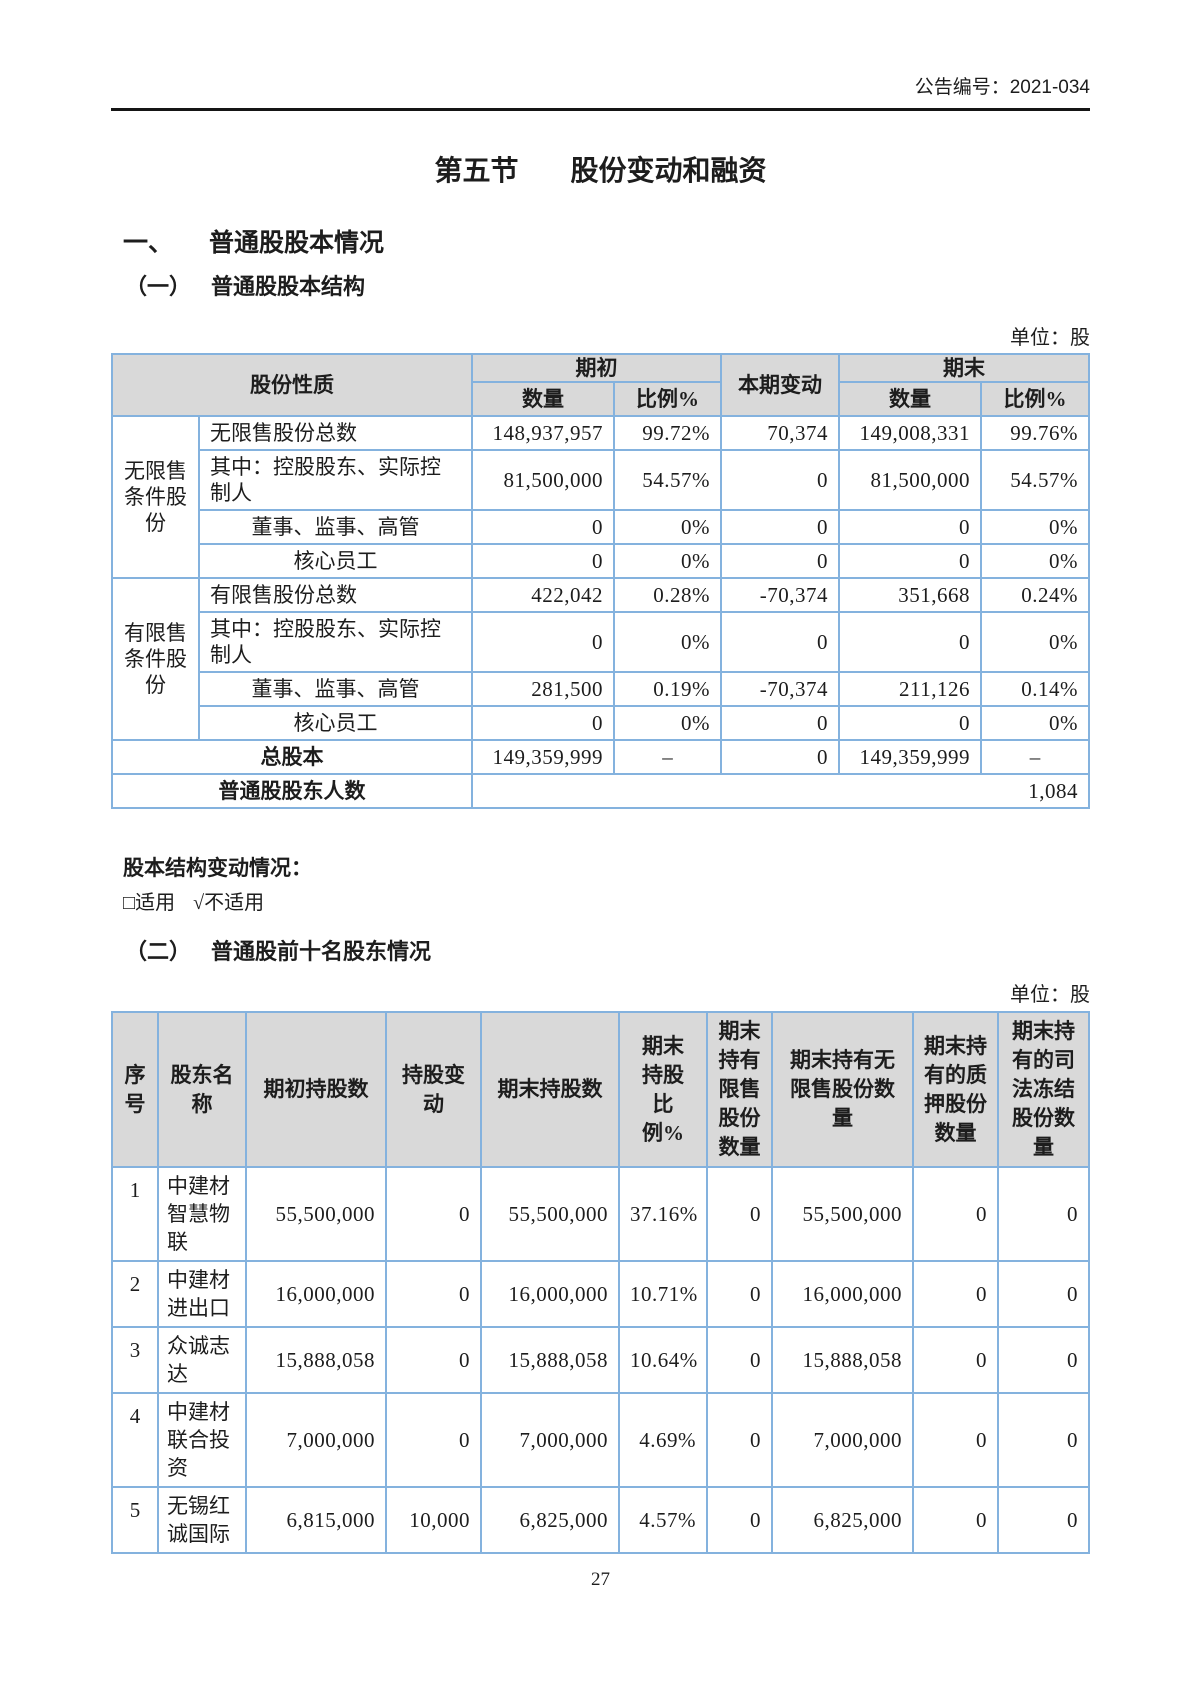 This screenshot has width=1200, height=1697. I want to click on th-index: 序号, so click(135, 1089).